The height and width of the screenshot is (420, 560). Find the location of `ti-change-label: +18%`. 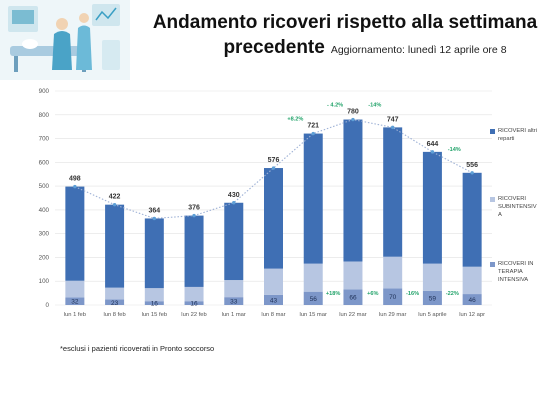

ti-change-label: +18% is located at coordinates (333, 294).